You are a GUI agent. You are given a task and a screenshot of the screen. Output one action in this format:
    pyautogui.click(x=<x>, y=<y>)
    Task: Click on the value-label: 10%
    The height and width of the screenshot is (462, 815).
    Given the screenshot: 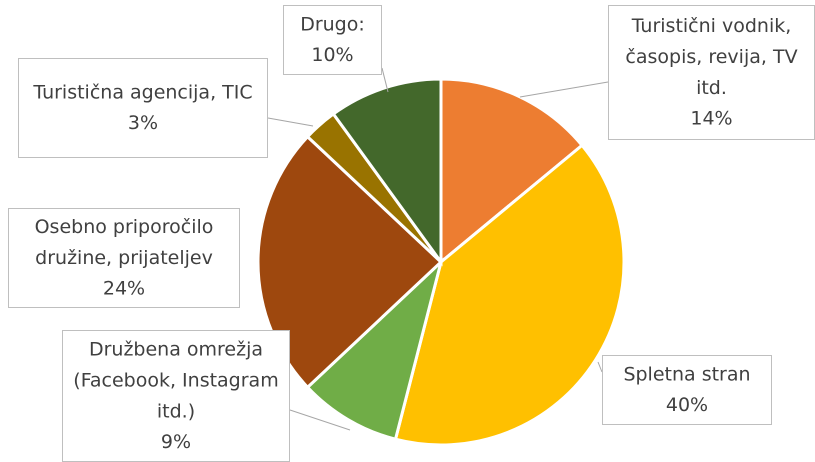 What is the action you would take?
    pyautogui.click(x=332, y=55)
    